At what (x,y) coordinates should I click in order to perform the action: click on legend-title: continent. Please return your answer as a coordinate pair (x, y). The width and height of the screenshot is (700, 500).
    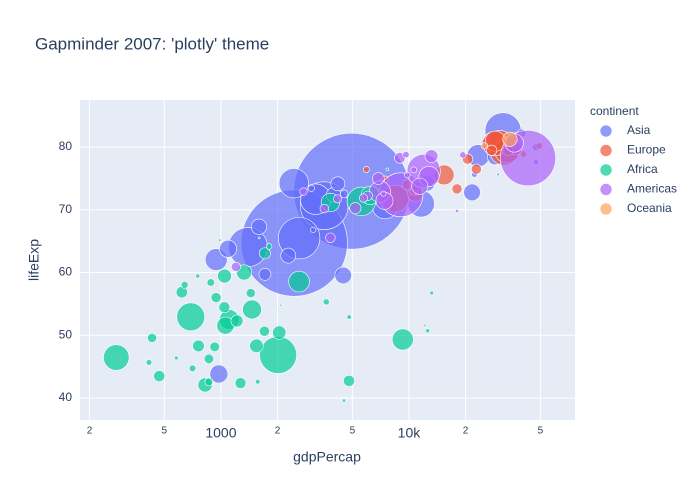
    Looking at the image, I should click on (614, 111).